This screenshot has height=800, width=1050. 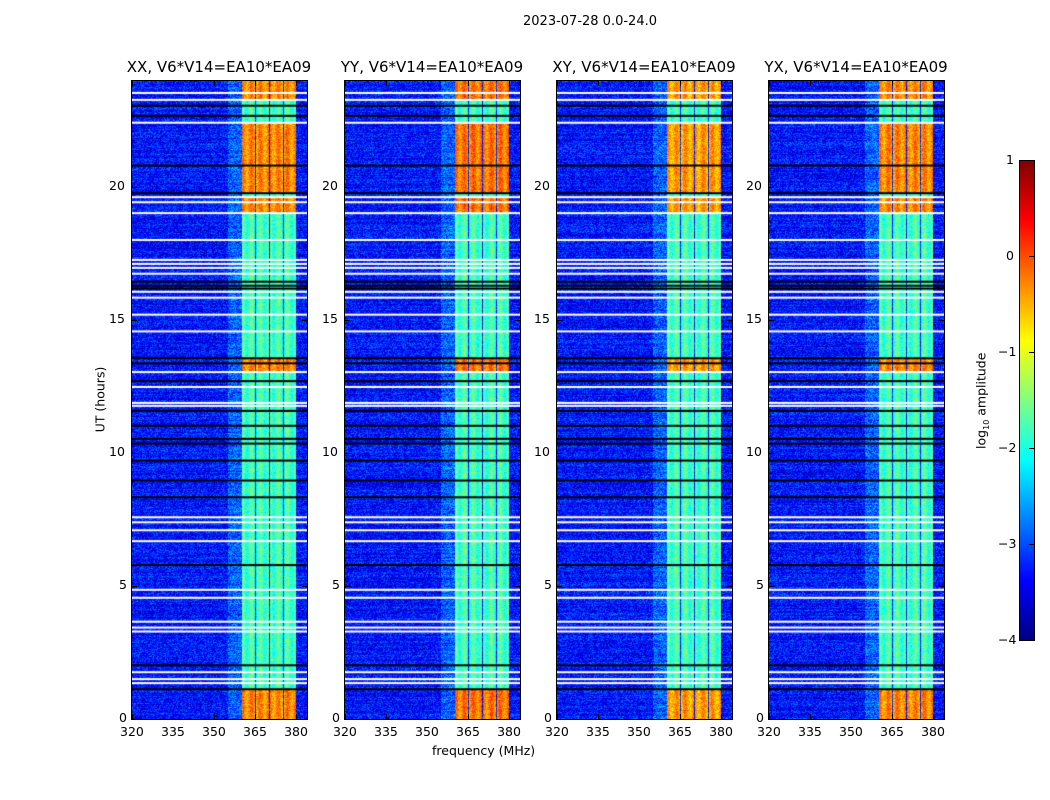 What do you see at coordinates (219, 67) in the screenshot?
I see `panel-title: XX, V6*V14=EA10*EA09` at bounding box center [219, 67].